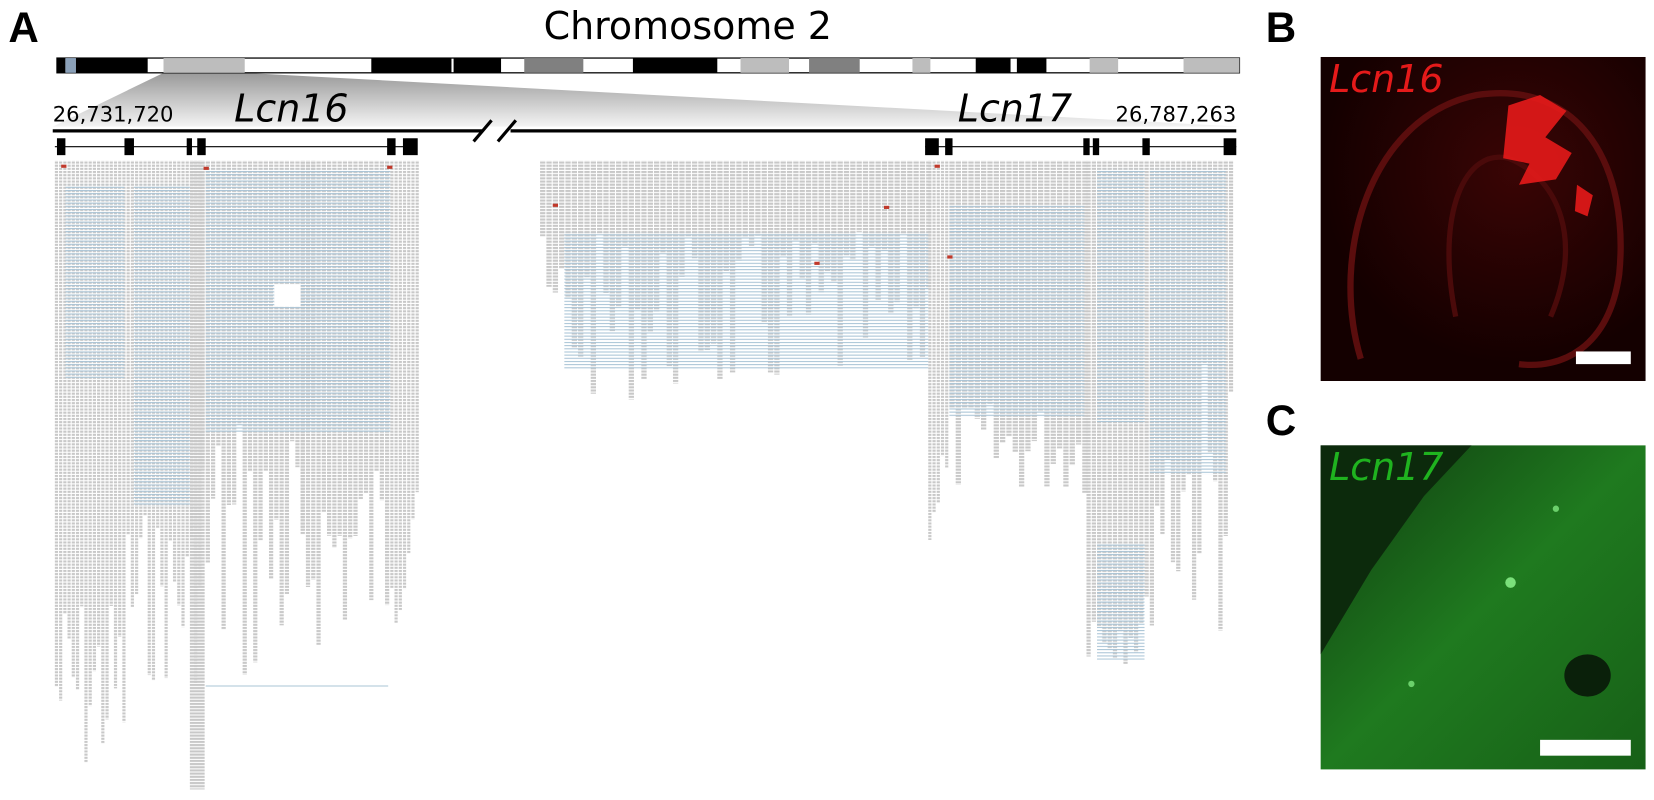 This screenshot has width=1654, height=800. I want to click on break-mark, so click(482, 131).